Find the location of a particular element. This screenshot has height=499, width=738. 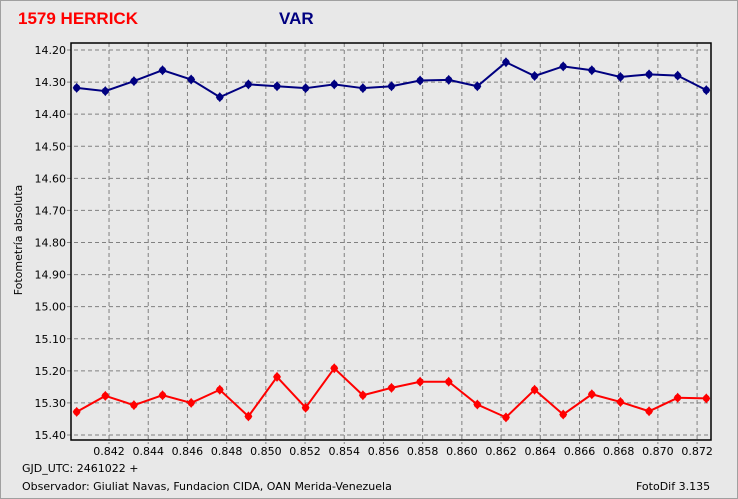

x-tick-label: 0.852 is located at coordinates (305, 451).